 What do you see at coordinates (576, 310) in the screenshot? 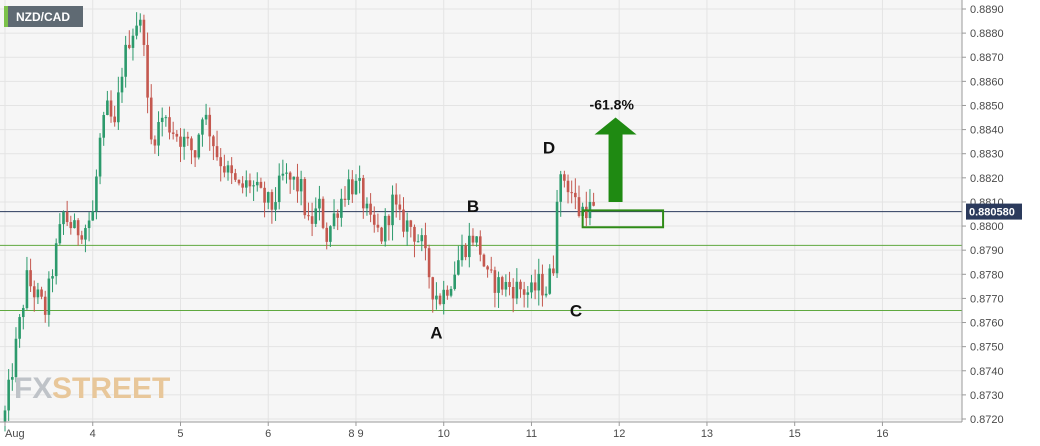
I see `pattern-label-c: C` at bounding box center [576, 310].